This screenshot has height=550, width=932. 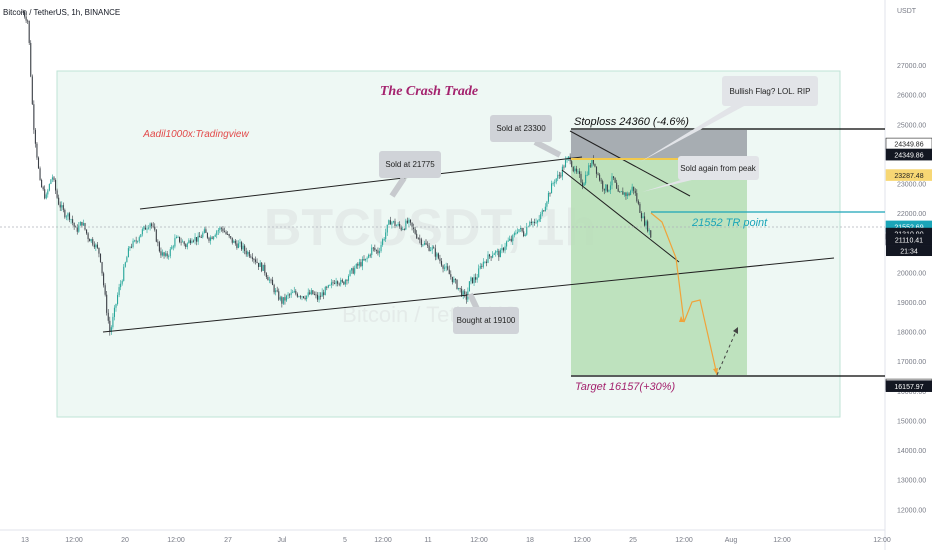 What do you see at coordinates (429, 91) in the screenshot?
I see `chart-title: The Crash Trade` at bounding box center [429, 91].